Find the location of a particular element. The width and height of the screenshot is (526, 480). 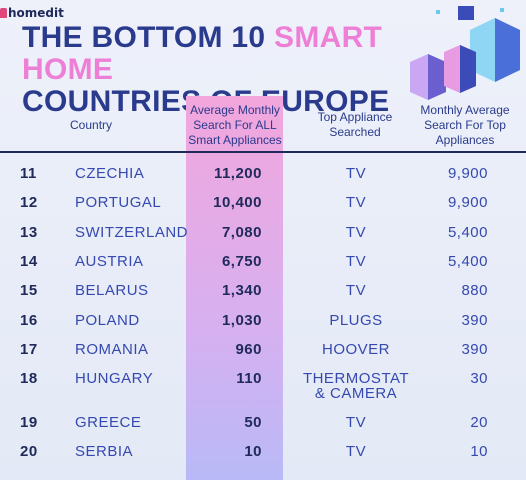

tower-side is located at coordinates (507, 50).